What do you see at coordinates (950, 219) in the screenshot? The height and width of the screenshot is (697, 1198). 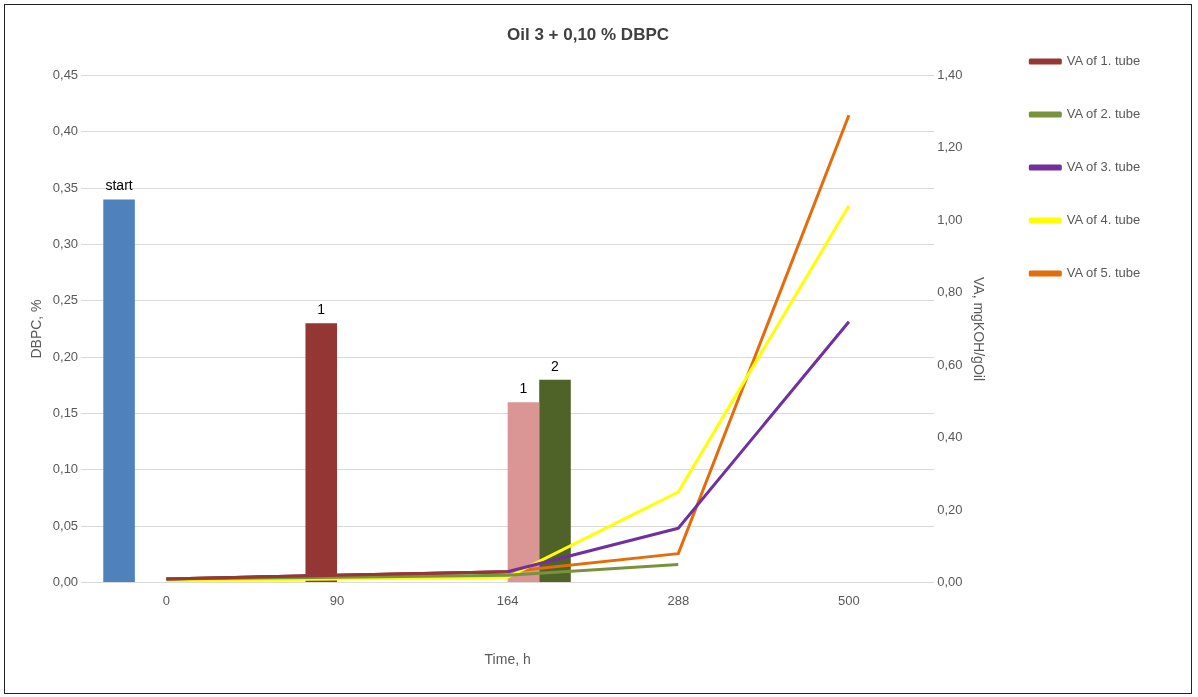 I see `y2-tick-label: 1,00` at bounding box center [950, 219].